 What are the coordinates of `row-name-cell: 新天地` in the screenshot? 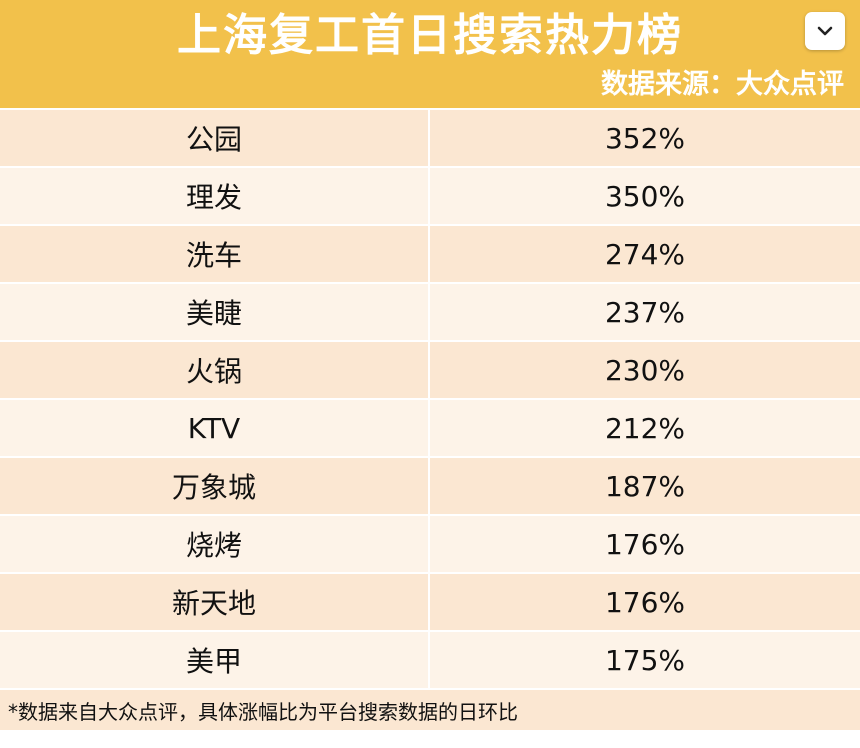 It's located at (215, 602).